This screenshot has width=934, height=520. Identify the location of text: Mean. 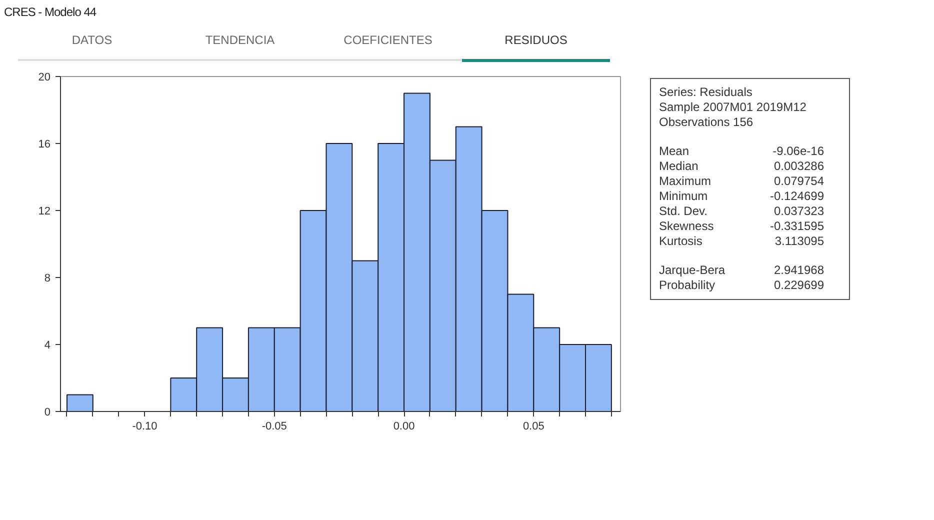
(674, 151).